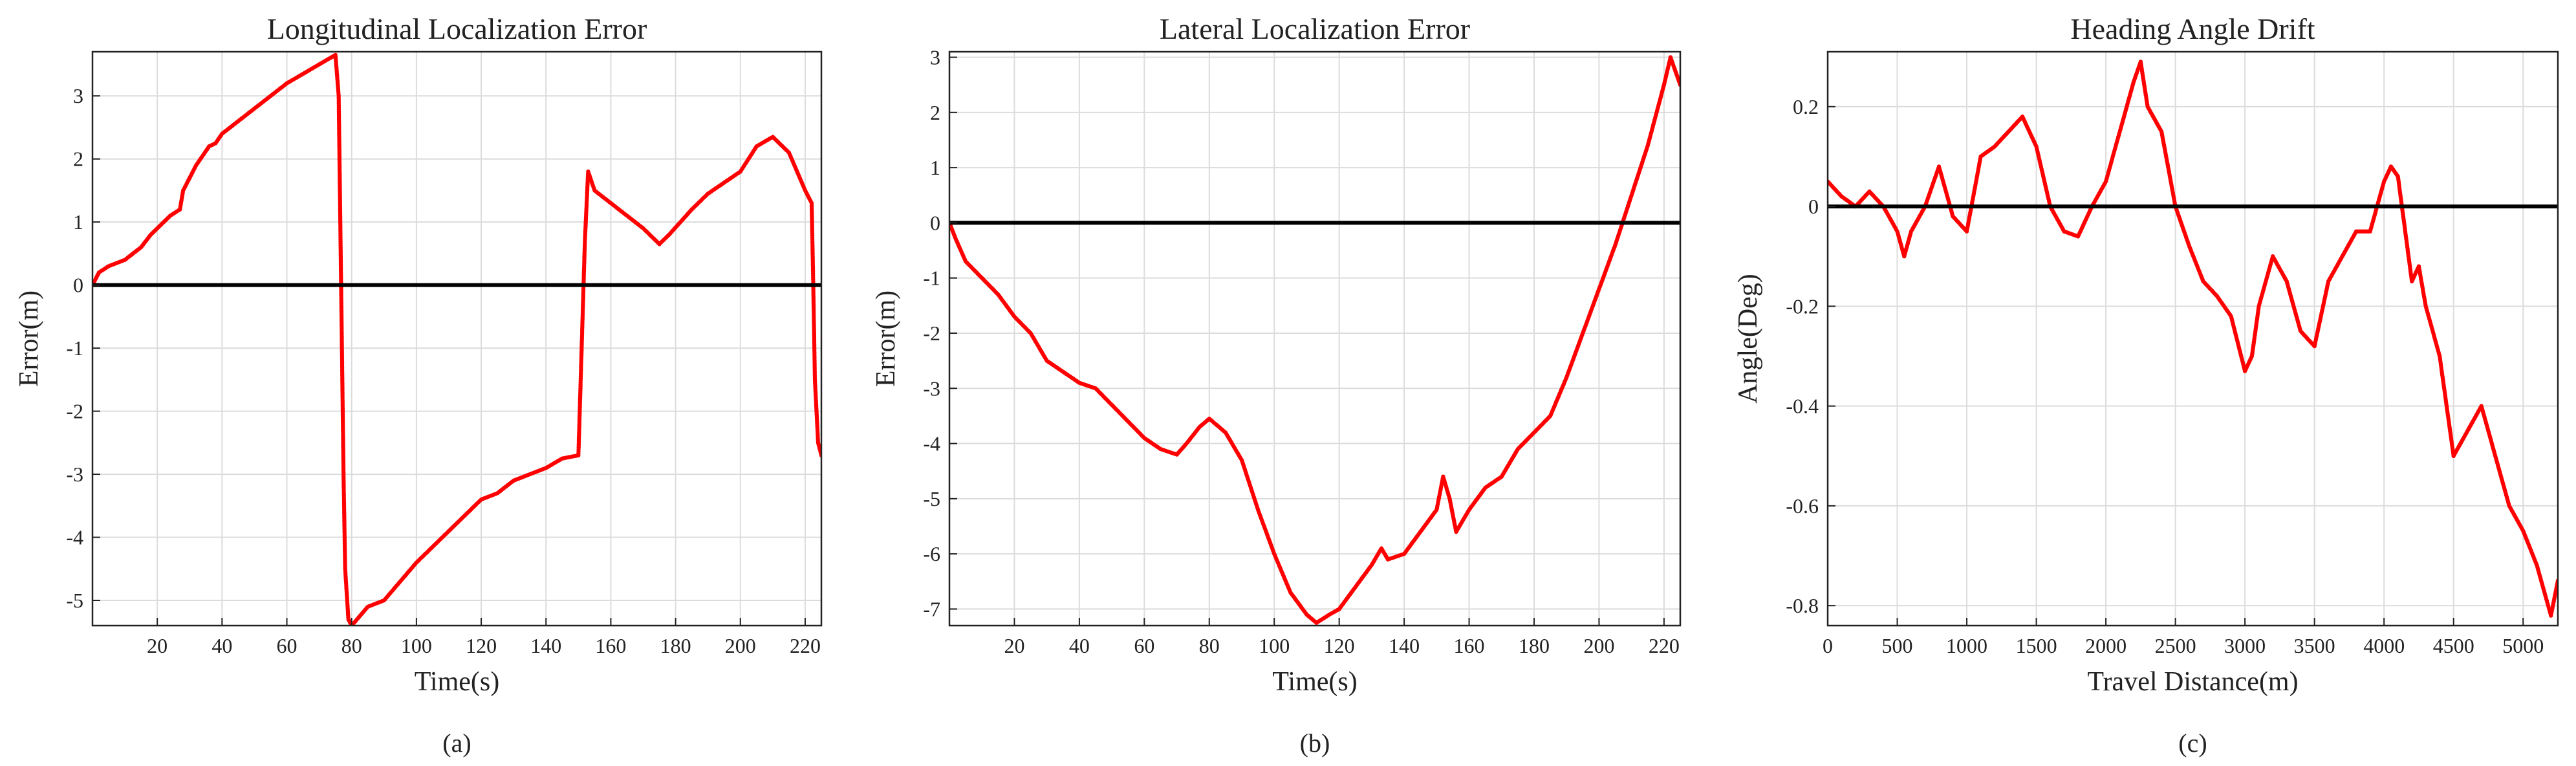 The image size is (2576, 766). I want to click on x-tick-label: 3000, so click(2245, 645).